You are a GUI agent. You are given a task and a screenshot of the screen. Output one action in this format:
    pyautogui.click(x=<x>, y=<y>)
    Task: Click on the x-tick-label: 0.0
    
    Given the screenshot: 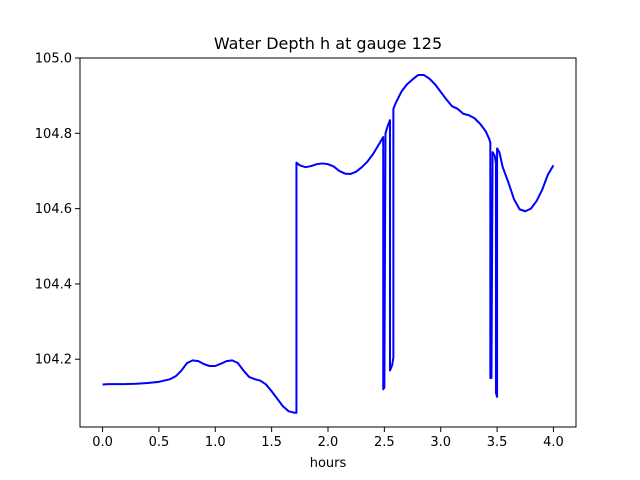 What is the action you would take?
    pyautogui.click(x=102, y=442)
    